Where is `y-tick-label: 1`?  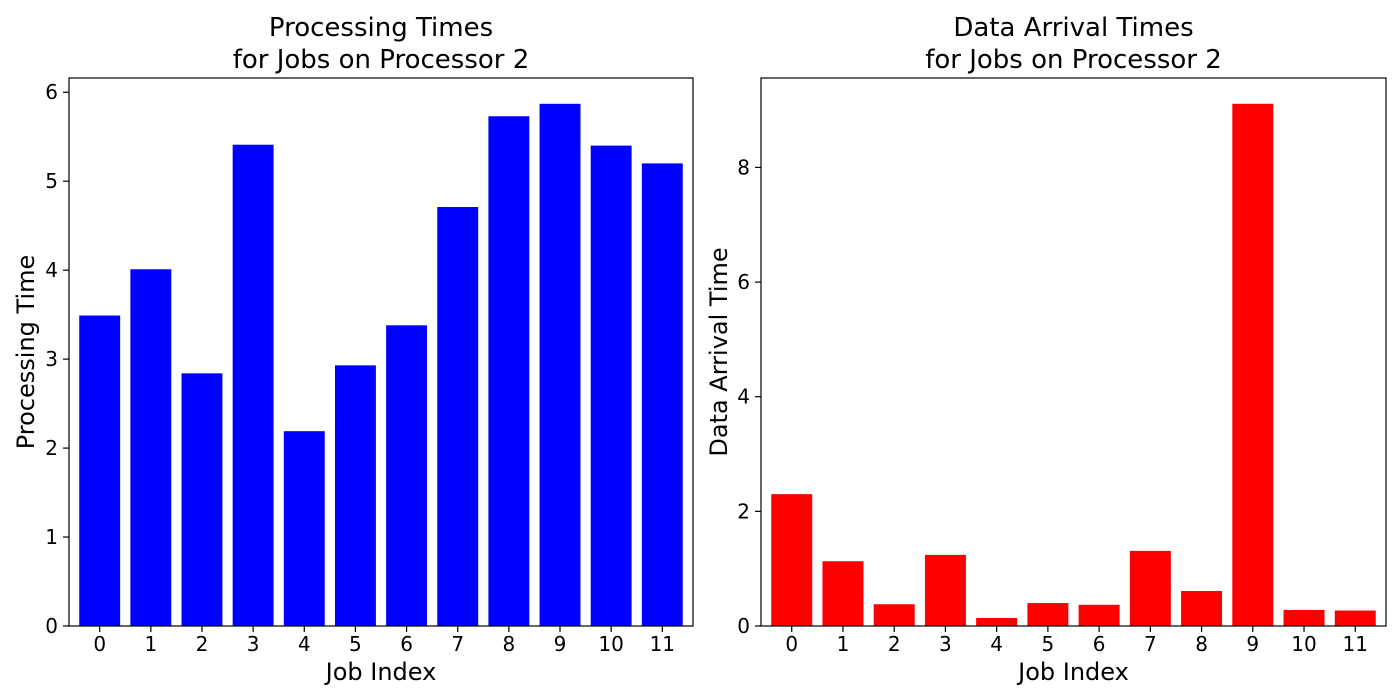
y-tick-label: 1 is located at coordinates (51, 537).